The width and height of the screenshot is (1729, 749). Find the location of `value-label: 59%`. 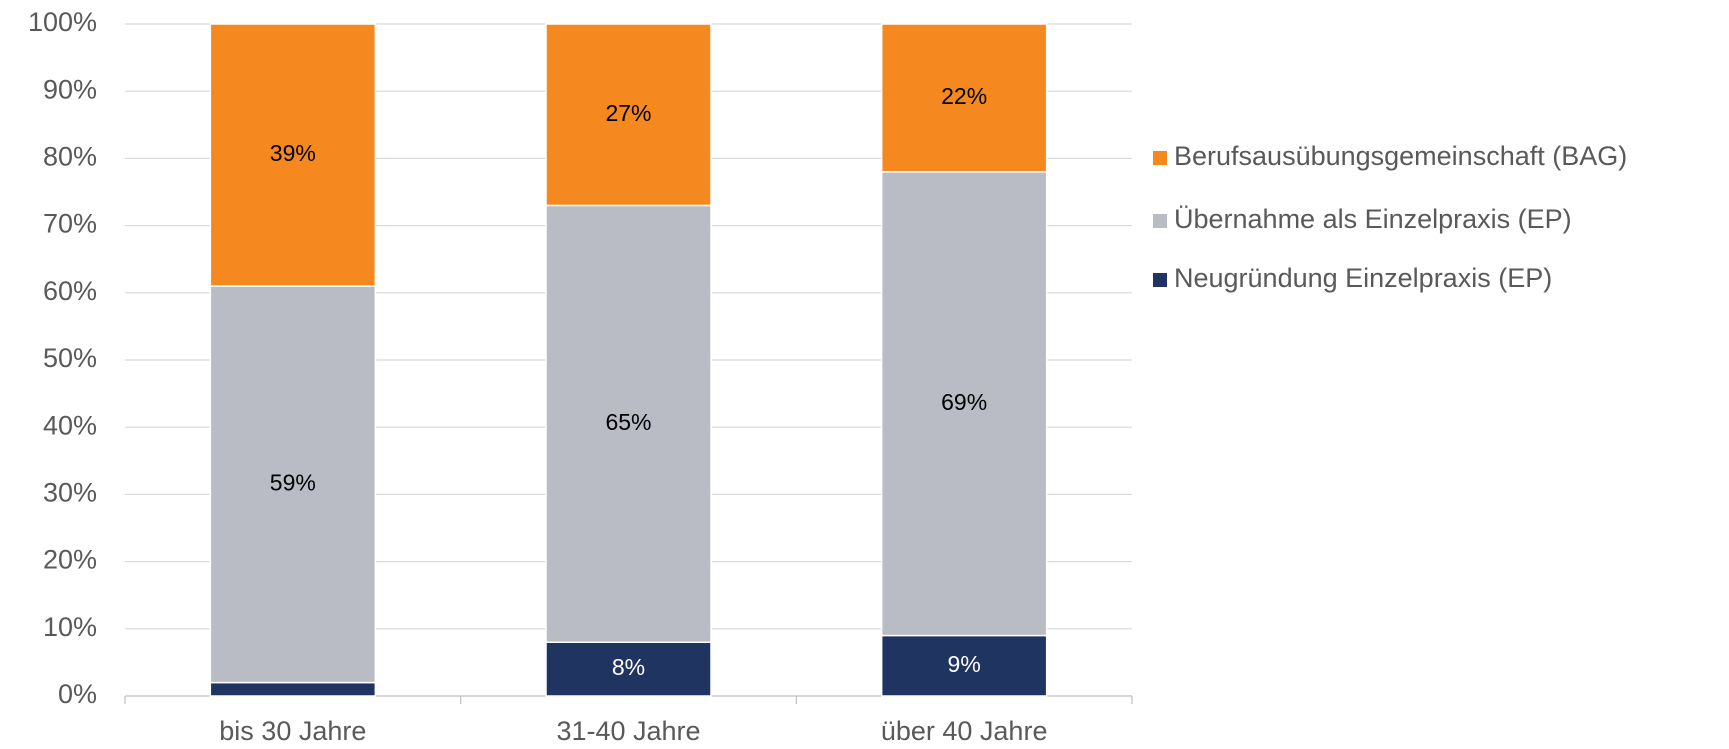

value-label: 59% is located at coordinates (293, 482).